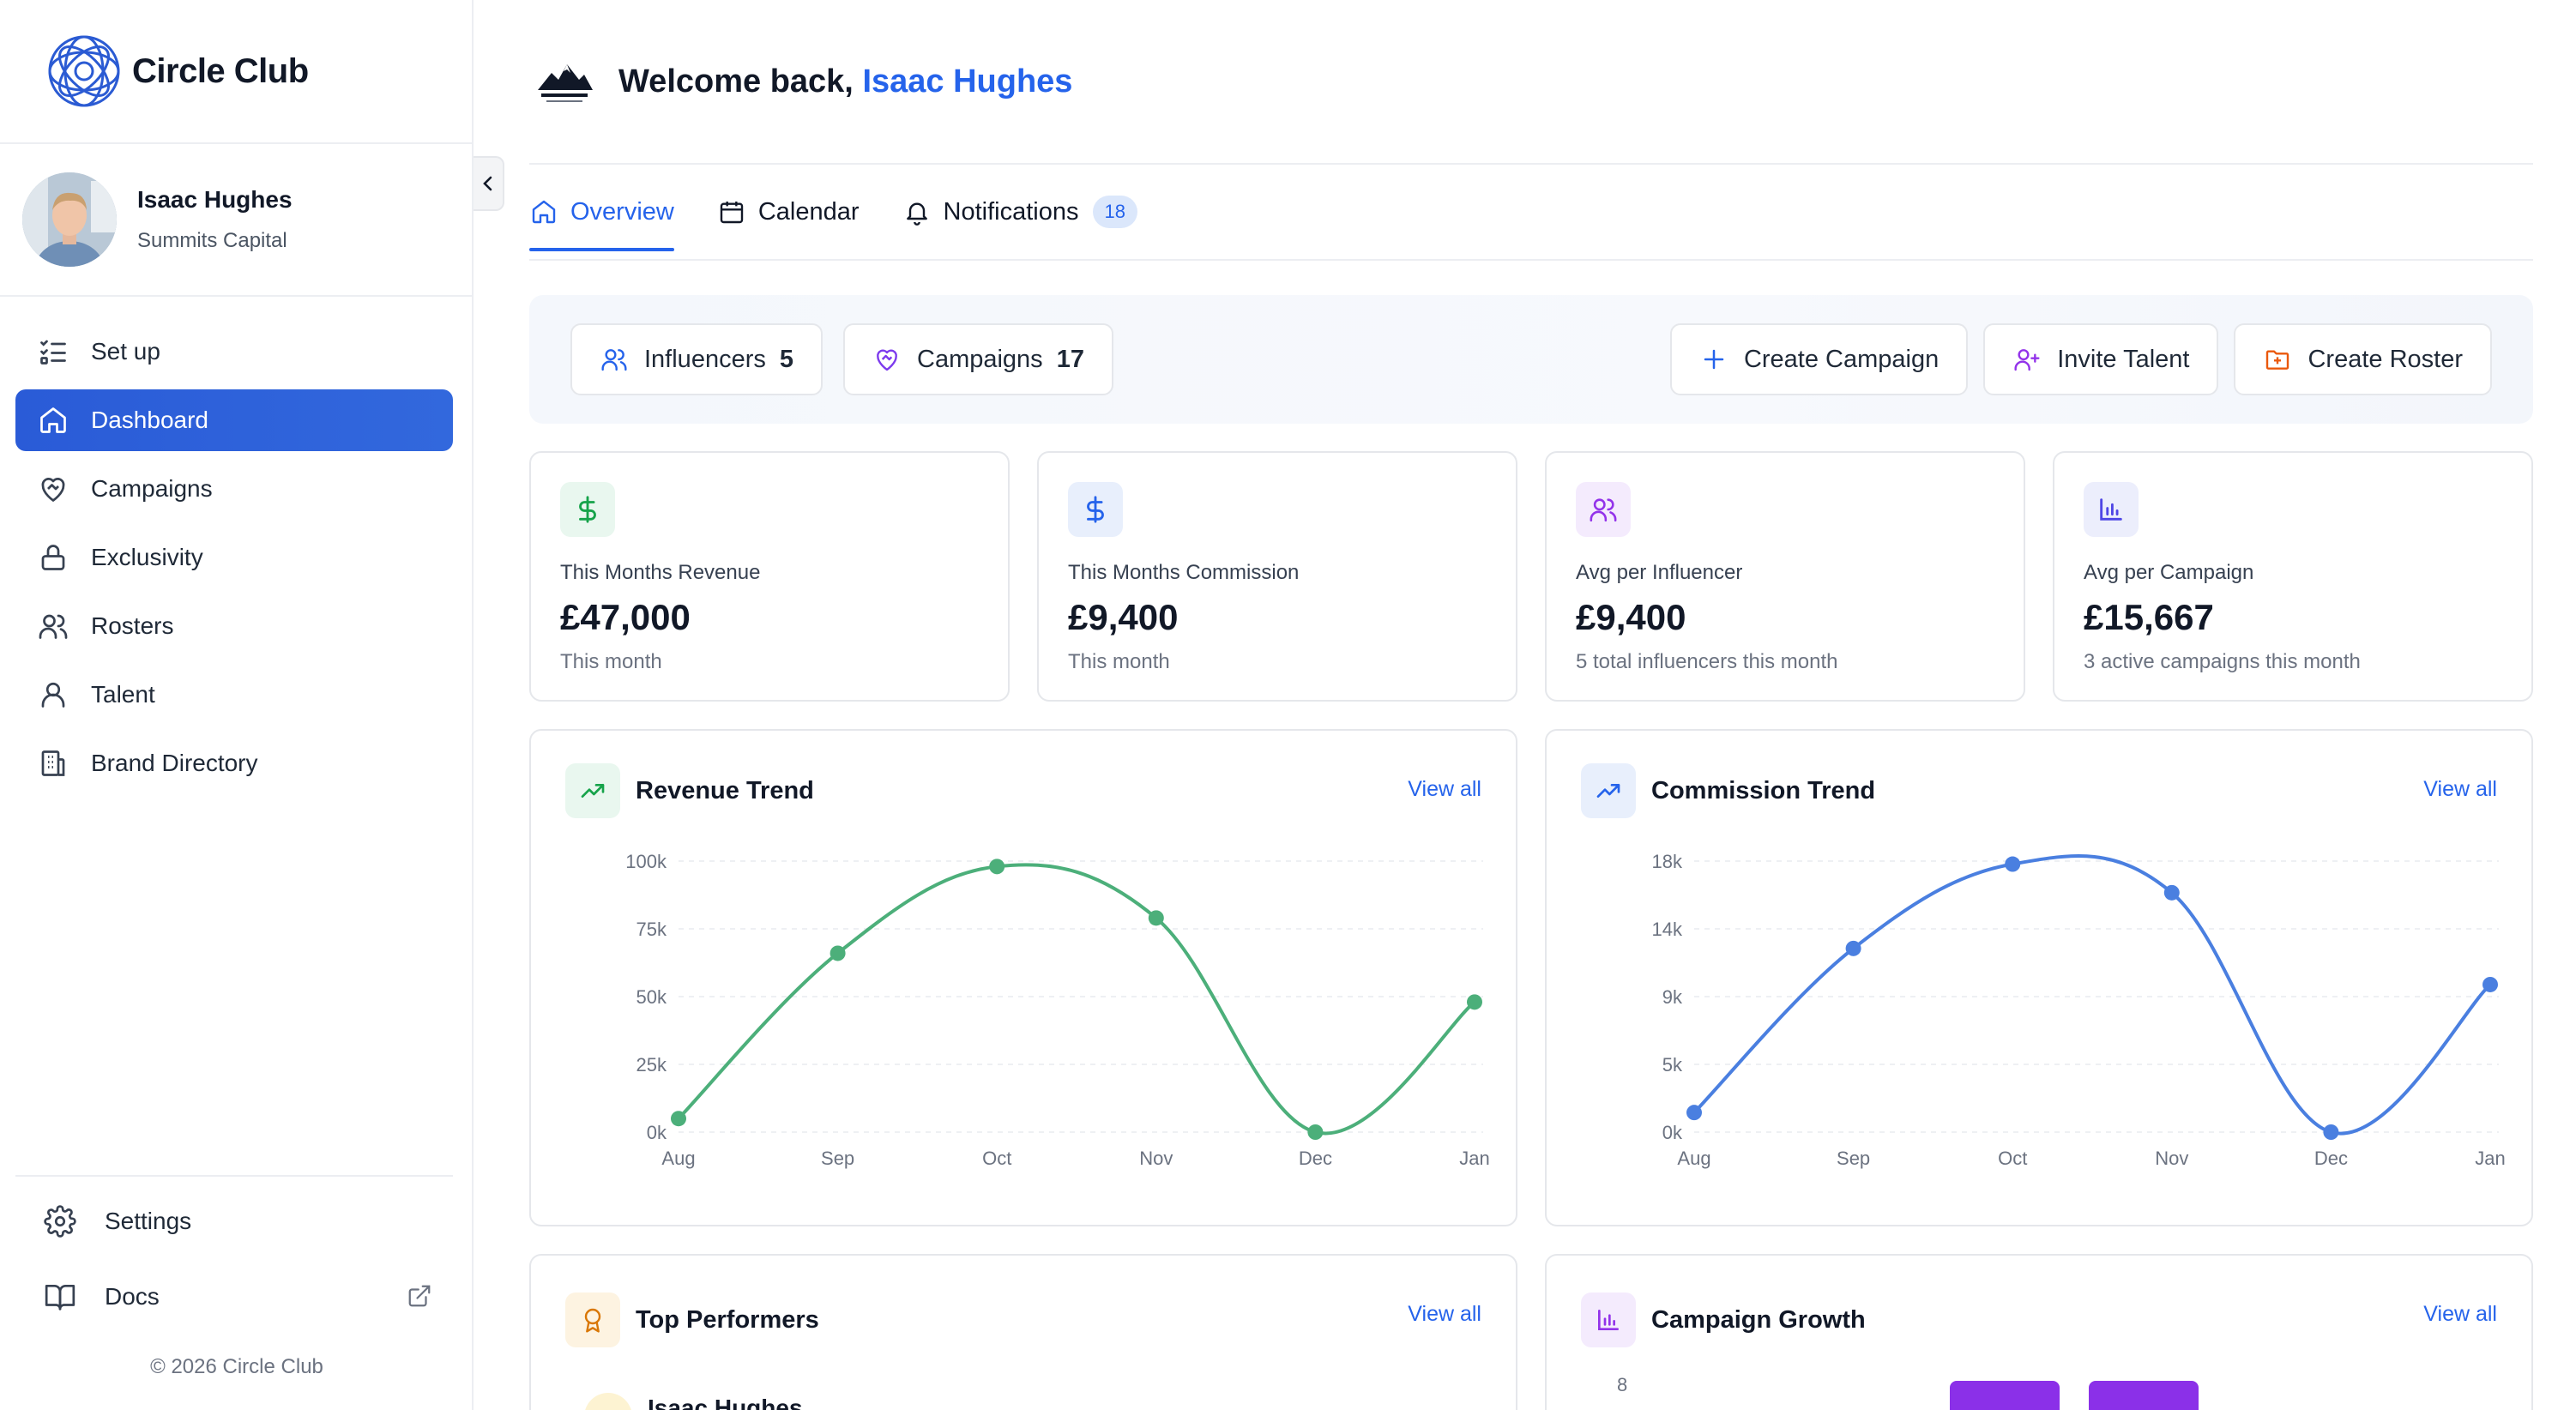  Describe the element at coordinates (234, 352) in the screenshot. I see `sidebar-item-setup: Set up` at that location.